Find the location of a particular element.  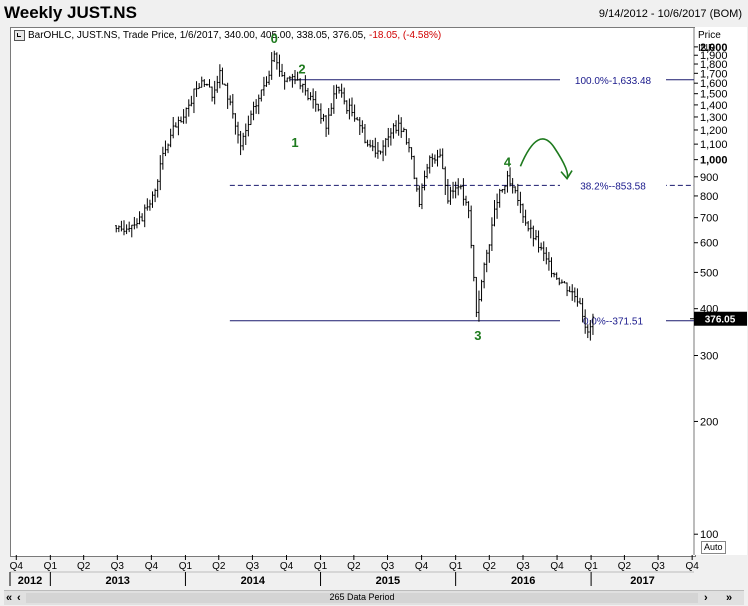

arrow-head is located at coordinates (566, 175).